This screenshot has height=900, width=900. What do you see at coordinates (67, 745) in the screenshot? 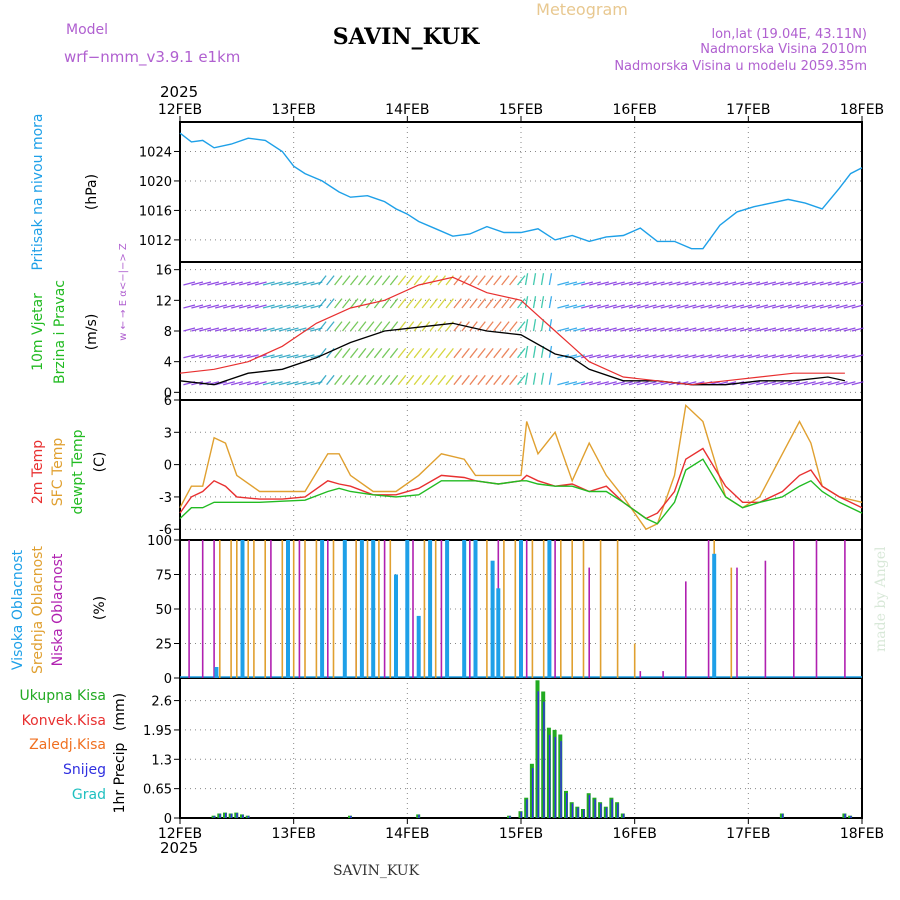
I see `legend-zaledj: Zaledj.Kisa` at bounding box center [67, 745].